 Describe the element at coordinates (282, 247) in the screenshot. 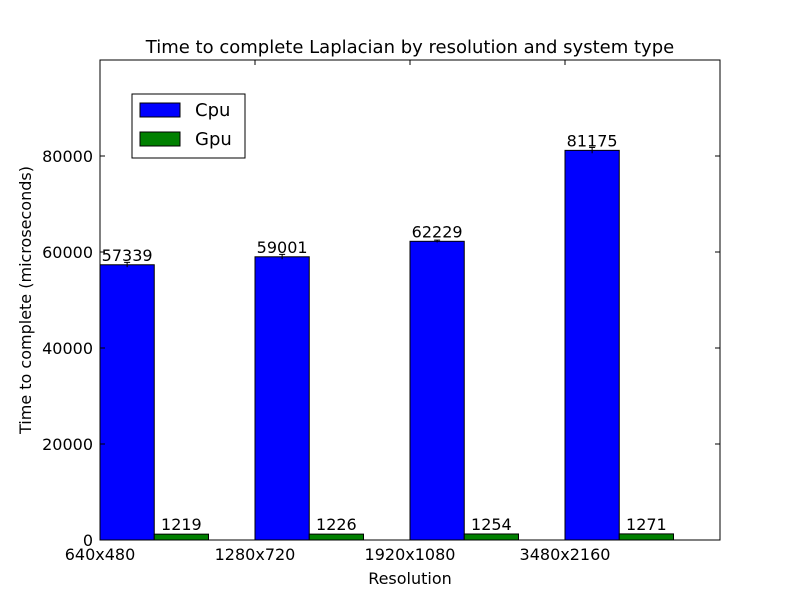

I see `data-label-cpu-1: 59001` at that location.